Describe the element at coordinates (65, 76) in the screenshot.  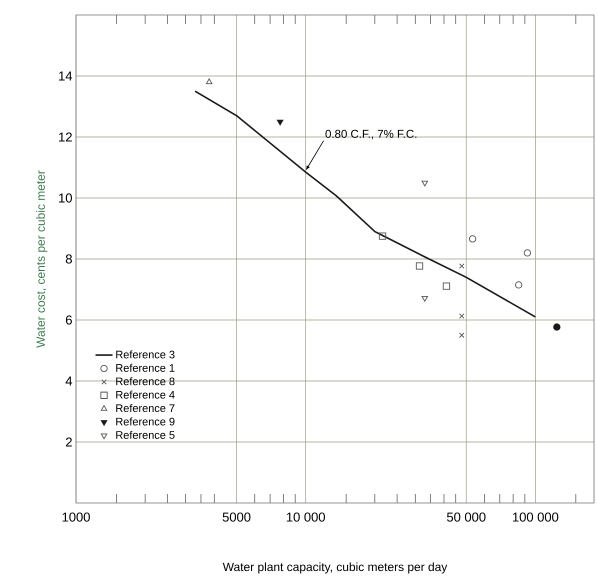
I see `y-tick-label: 14` at that location.